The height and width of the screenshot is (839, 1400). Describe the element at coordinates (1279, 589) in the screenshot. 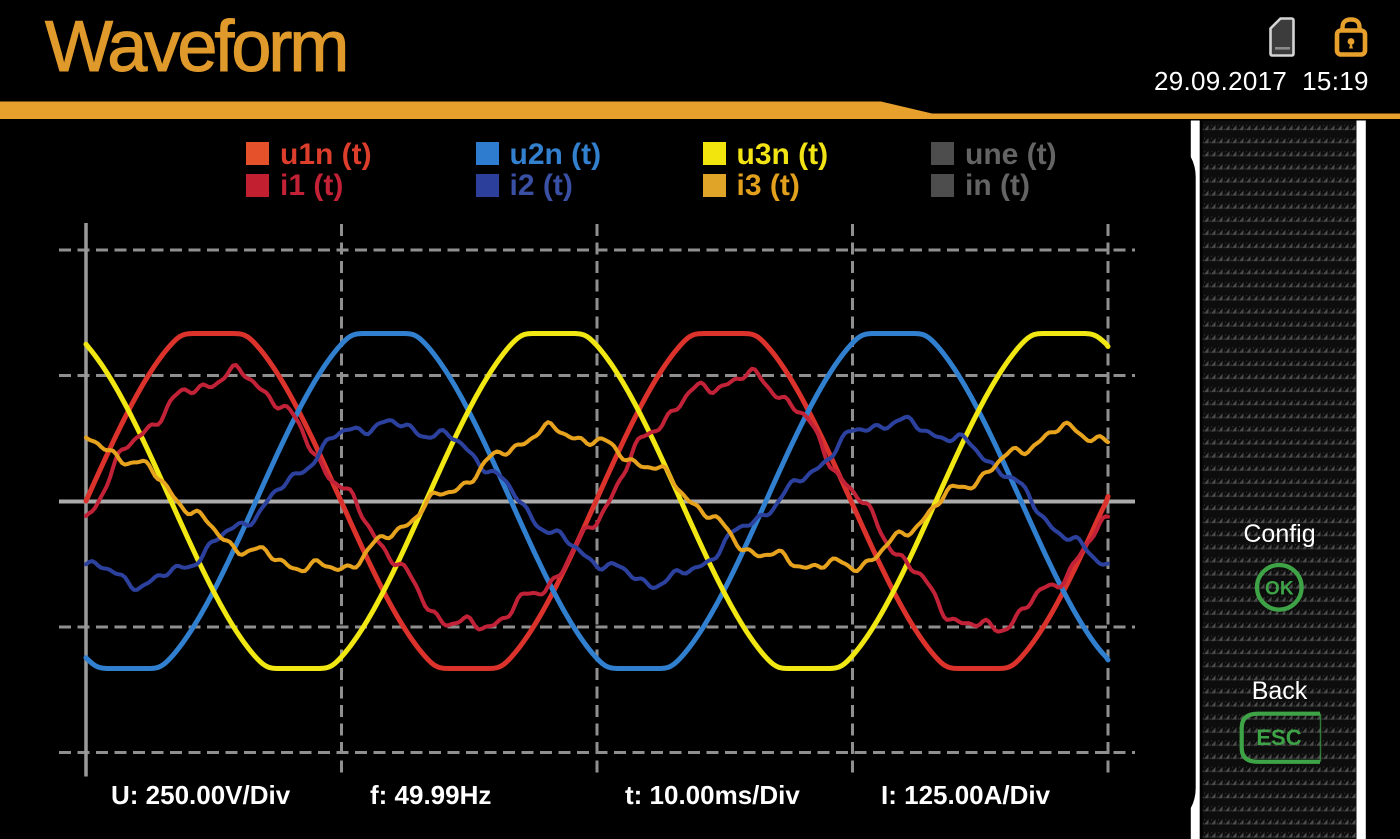

I see `svg-text: OK` at that location.